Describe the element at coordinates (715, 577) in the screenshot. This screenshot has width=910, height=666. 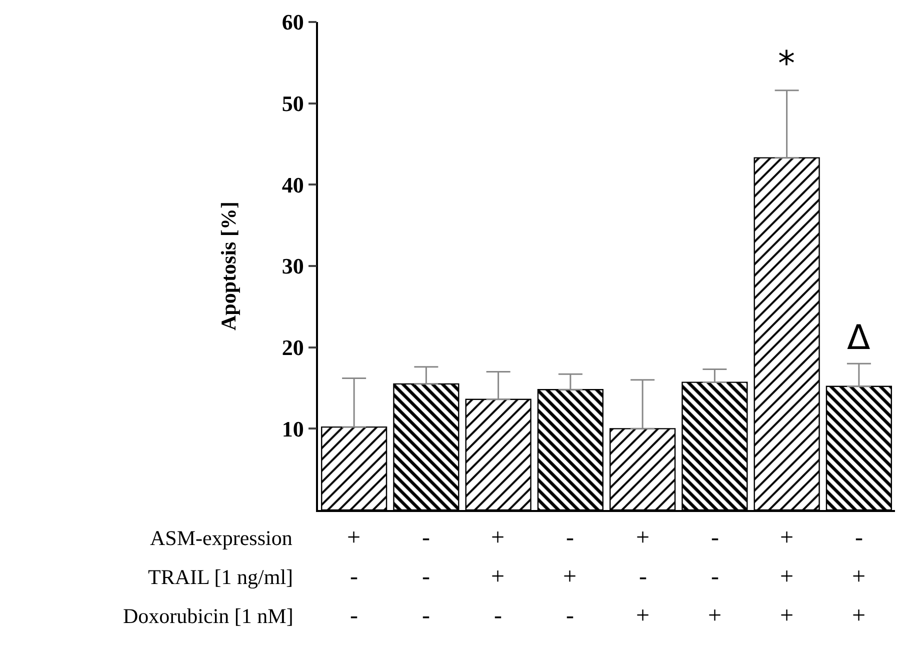
I see `x-tick-label: - - +` at that location.